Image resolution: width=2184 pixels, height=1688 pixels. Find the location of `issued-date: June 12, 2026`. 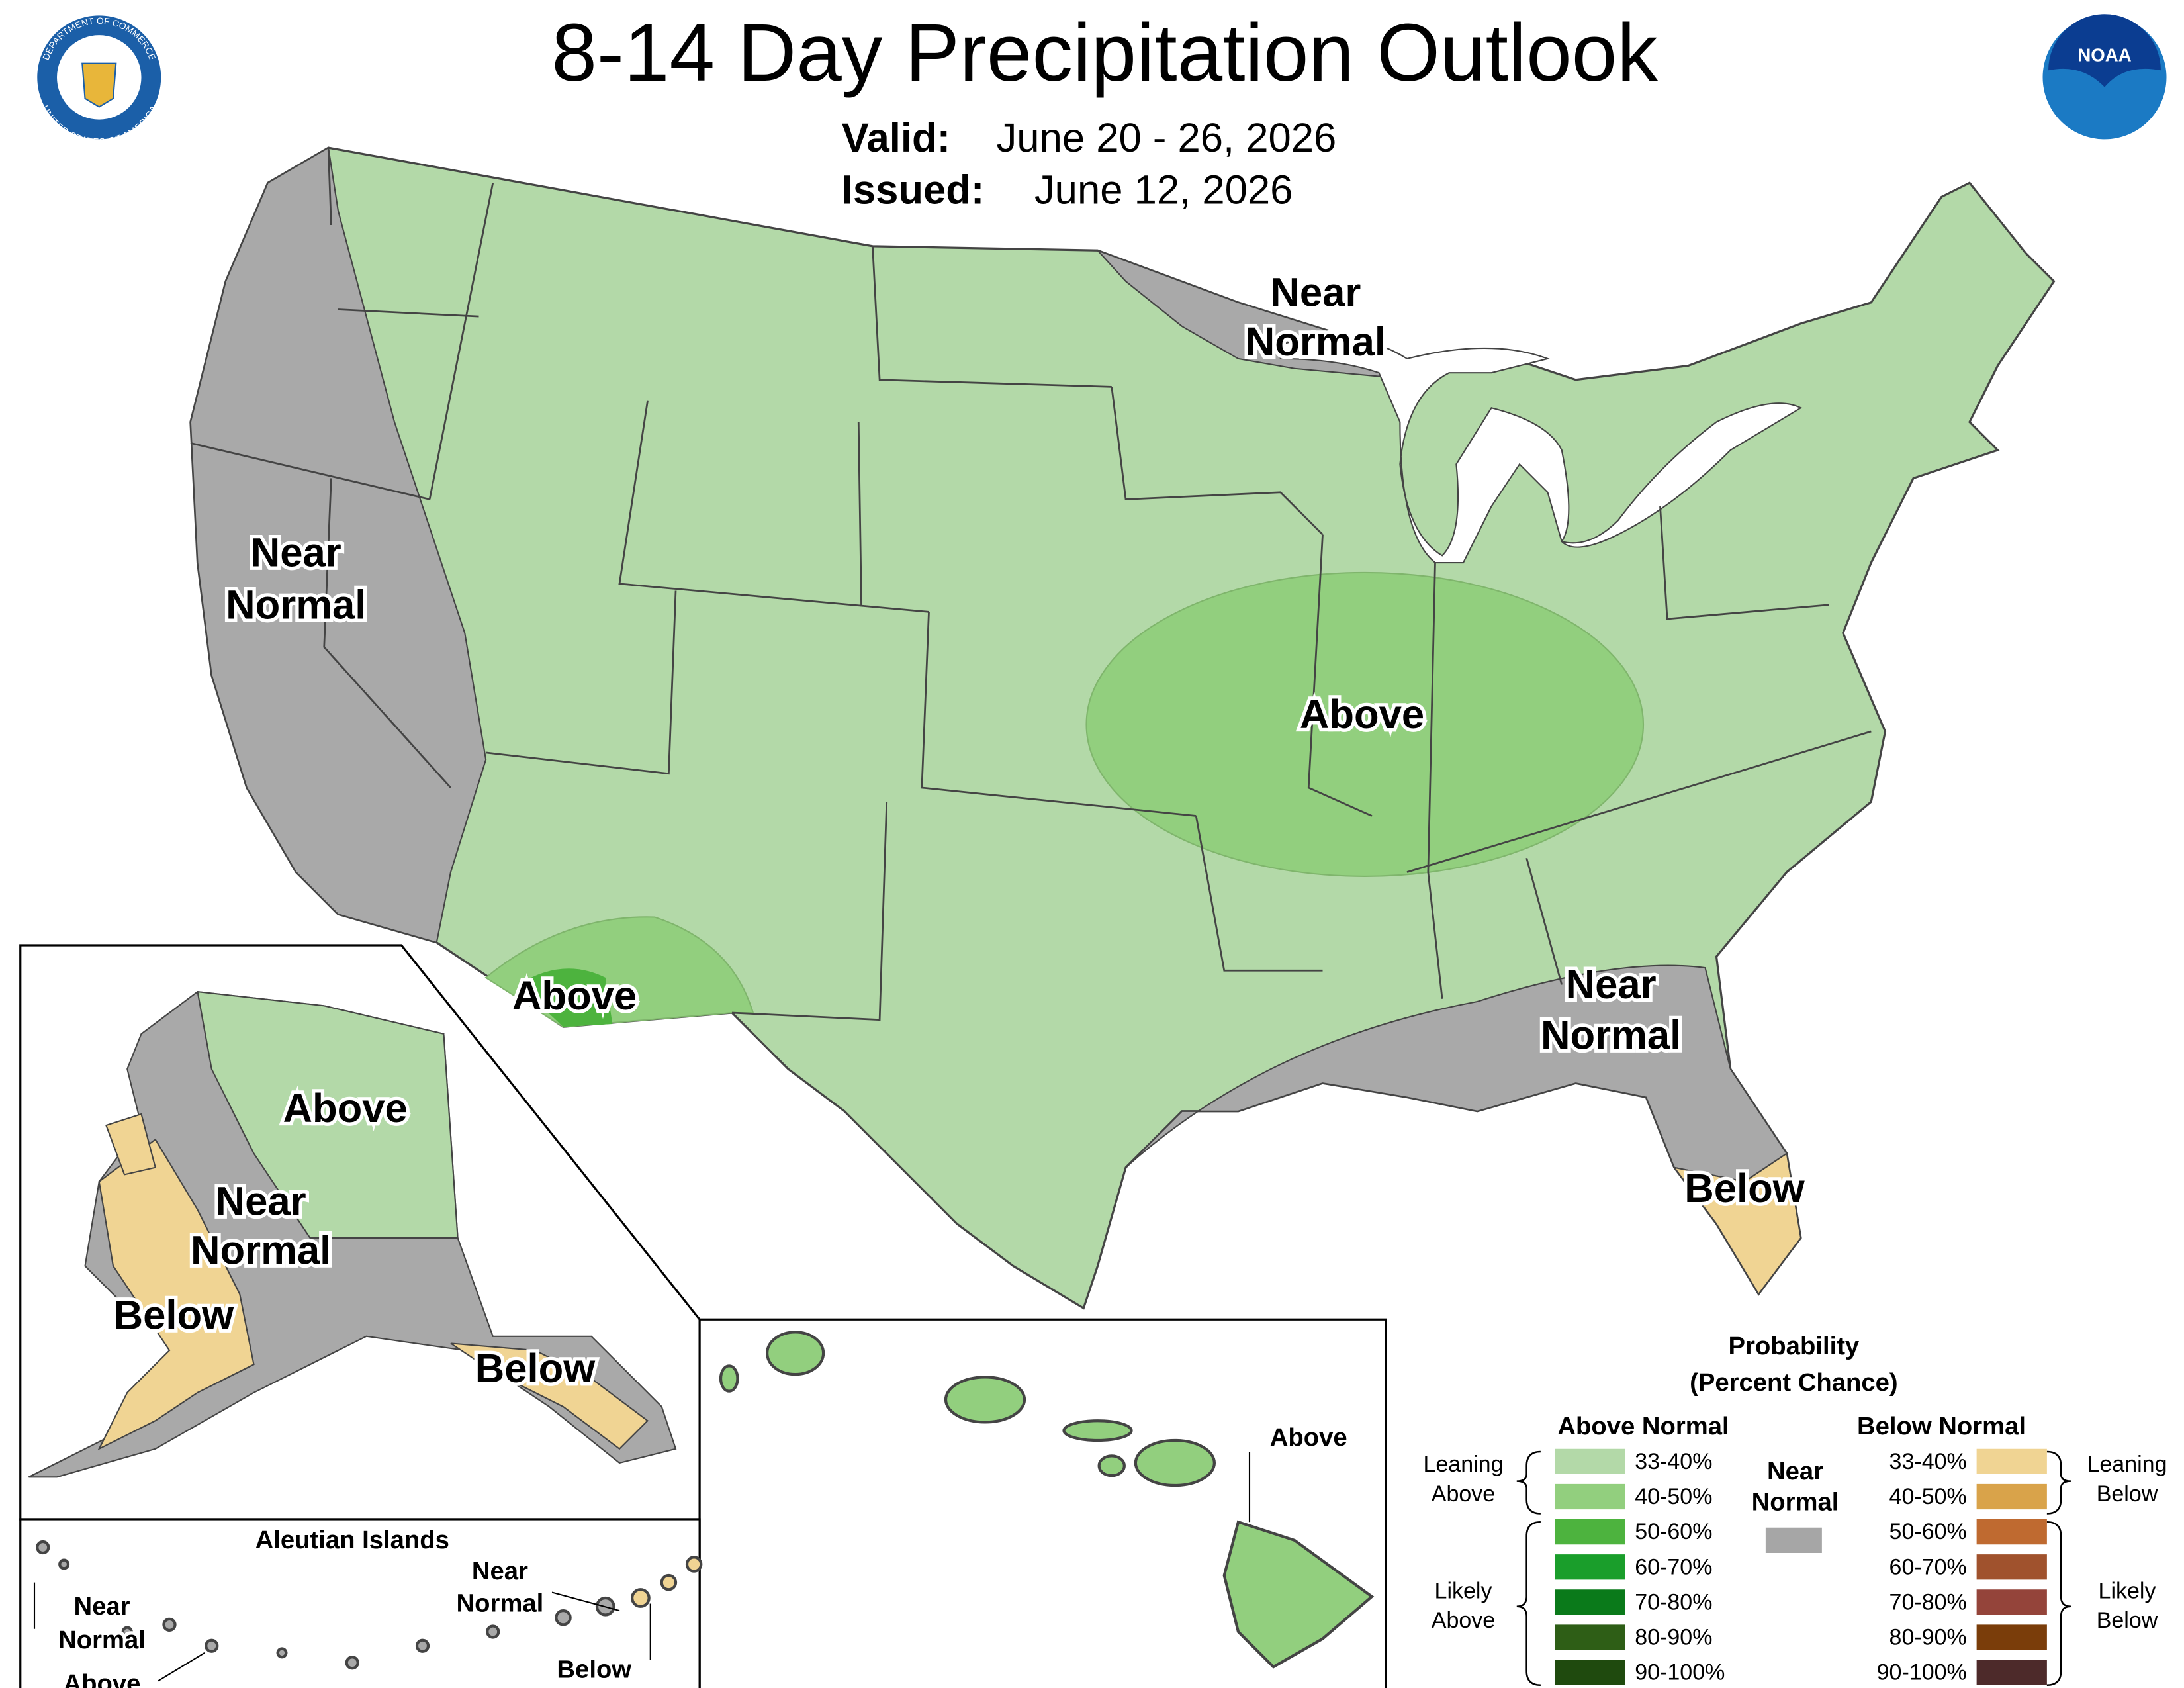

issued-date: June 12, 2026 is located at coordinates (1163, 189).